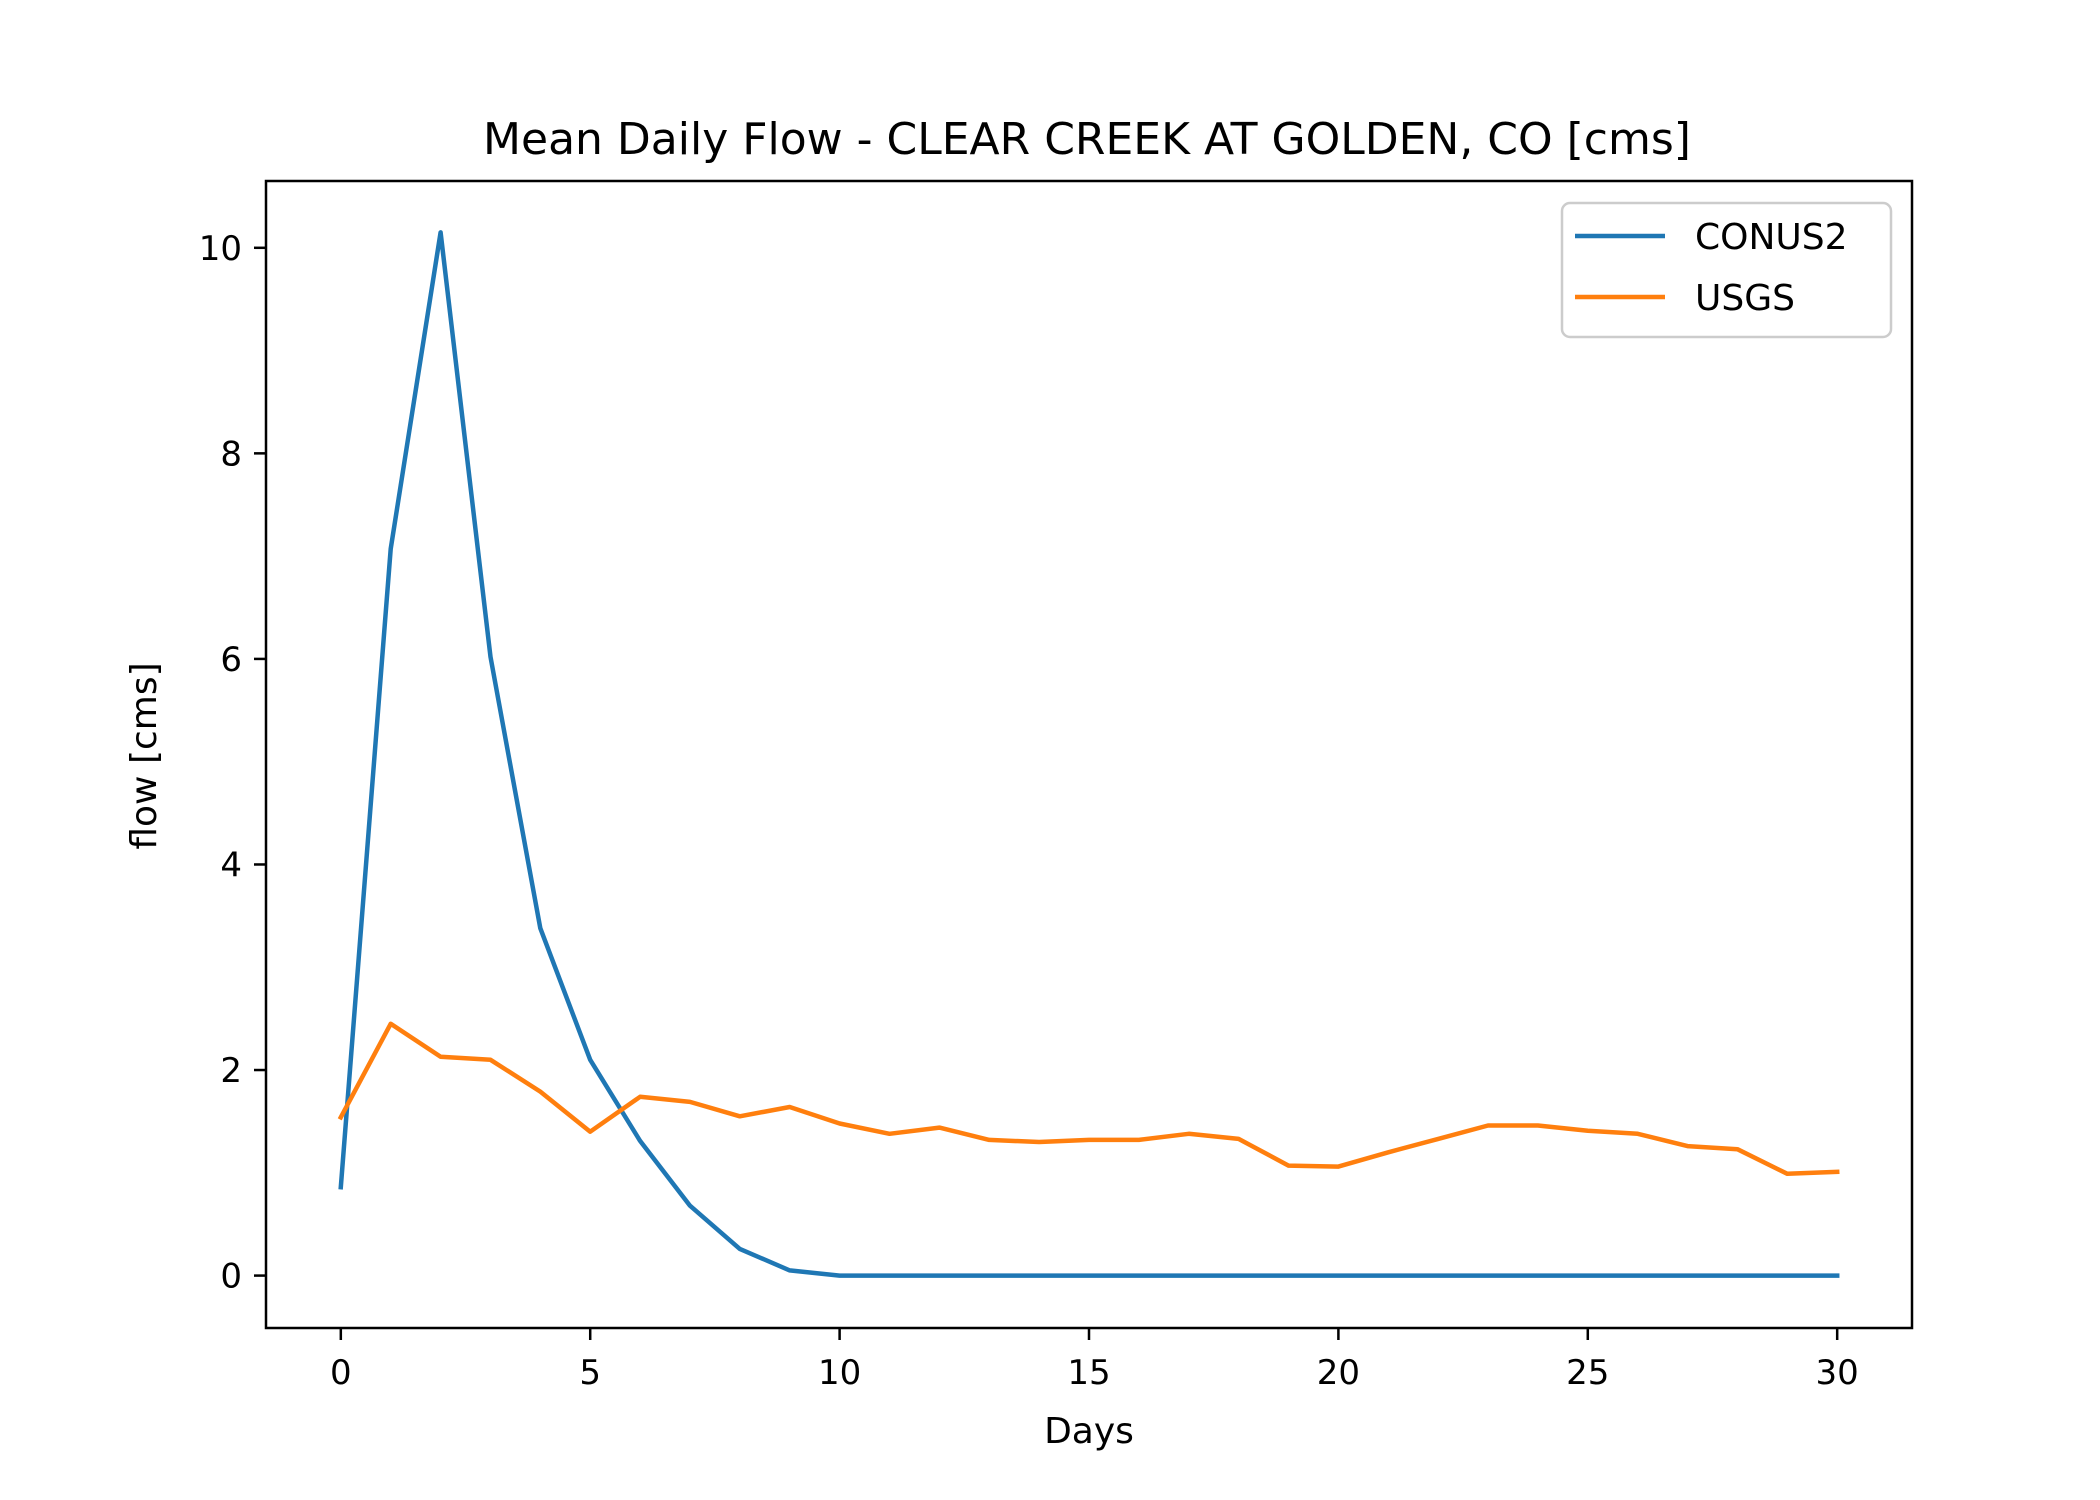 The height and width of the screenshot is (1500, 2100). What do you see at coordinates (1745, 298) in the screenshot?
I see `legend-label-usgs: USGS` at bounding box center [1745, 298].